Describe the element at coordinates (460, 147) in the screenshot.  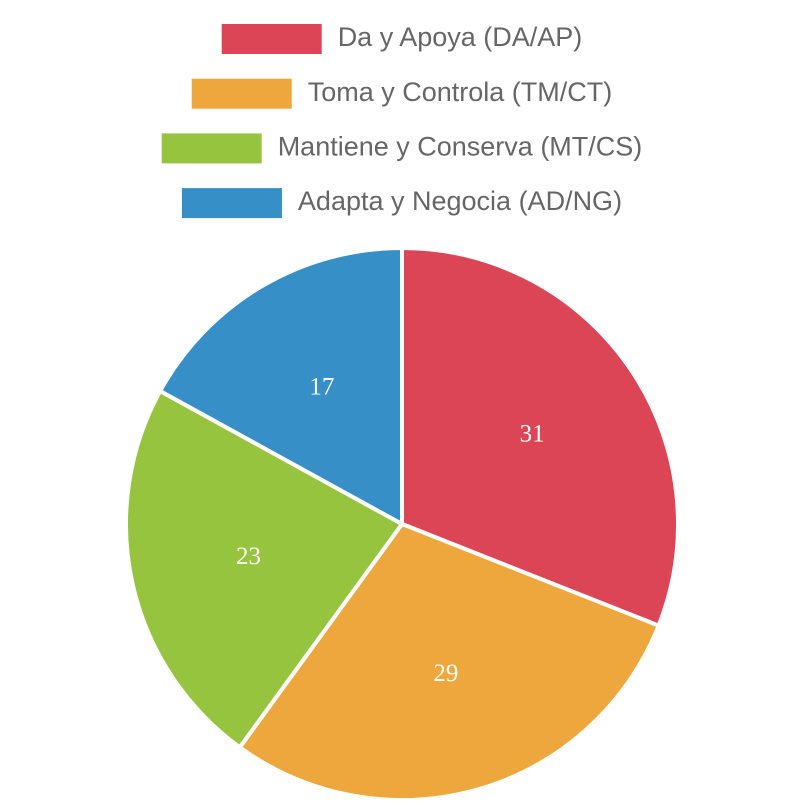
I see `legend-label: Mantiene y Conserva (MT/CS)` at that location.